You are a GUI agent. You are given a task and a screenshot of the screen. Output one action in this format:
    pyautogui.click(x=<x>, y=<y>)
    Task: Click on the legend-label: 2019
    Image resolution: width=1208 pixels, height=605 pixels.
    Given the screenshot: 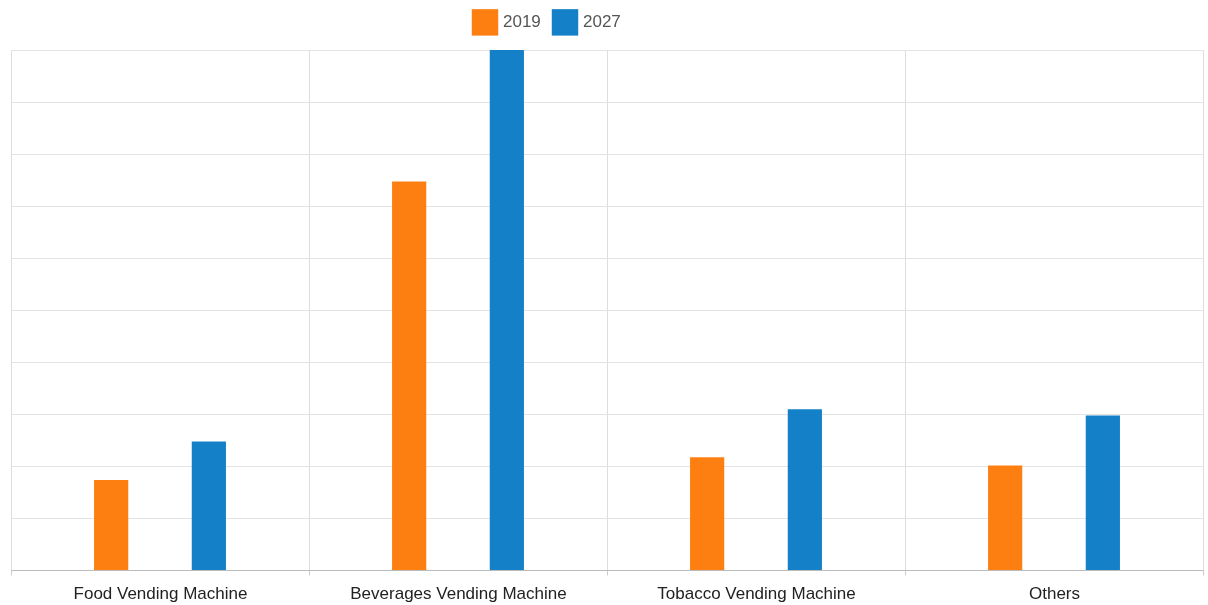 What is the action you would take?
    pyautogui.click(x=522, y=22)
    